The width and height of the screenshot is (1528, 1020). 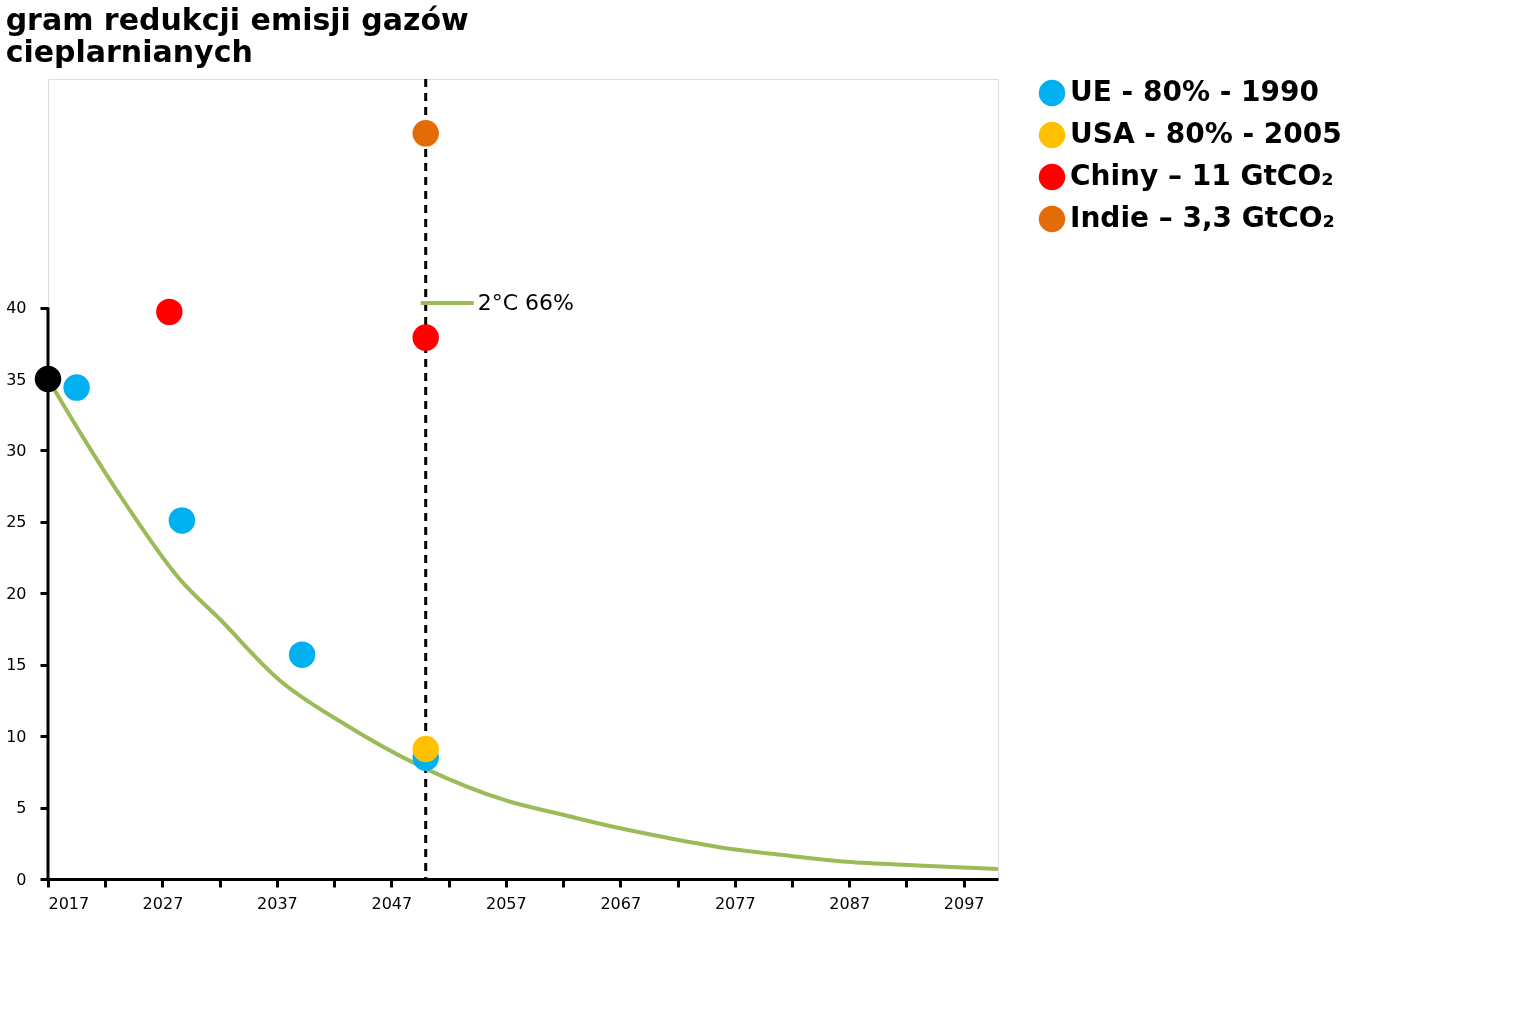 What do you see at coordinates (392, 903) in the screenshot?
I see `x-tick-label: 2047` at bounding box center [392, 903].